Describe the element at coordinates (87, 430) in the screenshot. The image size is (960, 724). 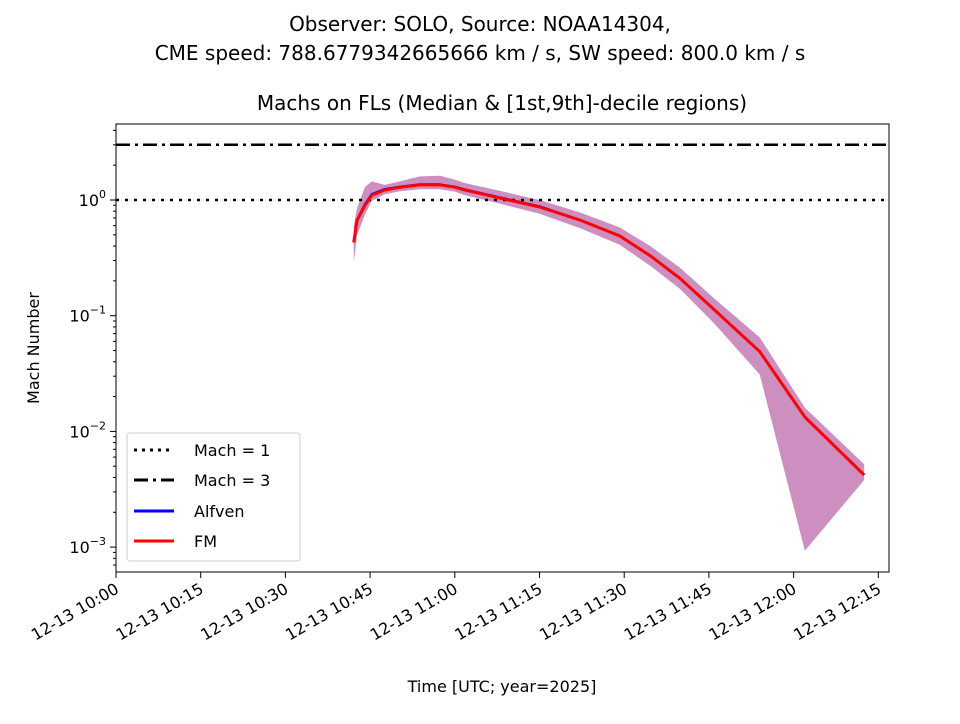
I see `y-tick-label: 10⁻²` at that location.